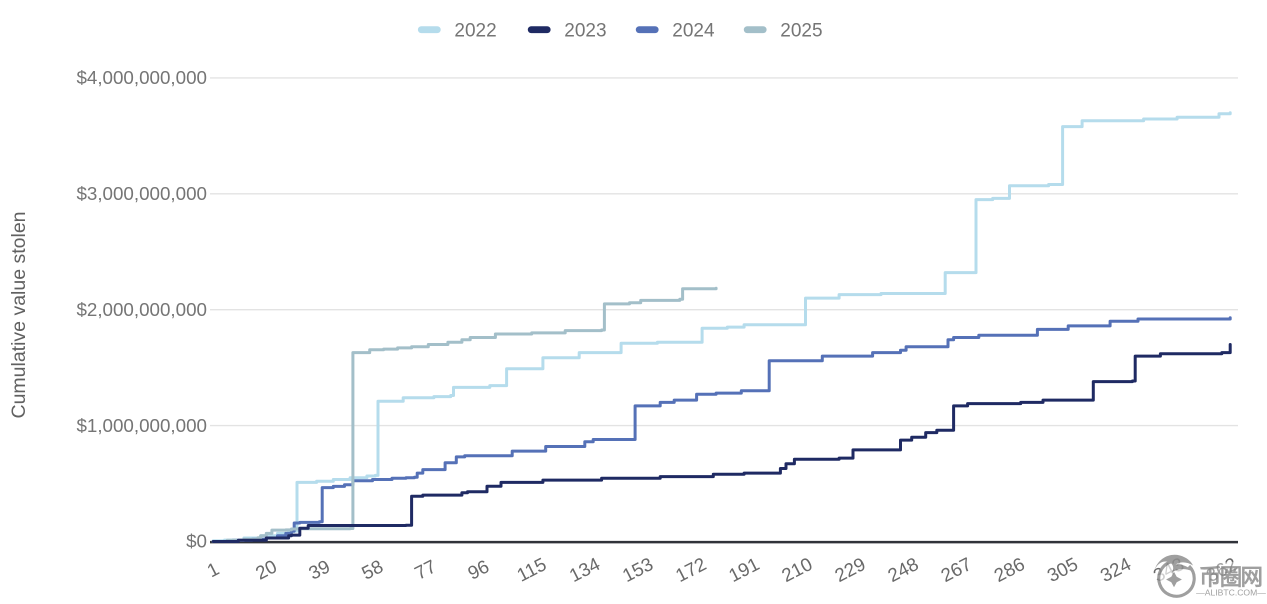  What do you see at coordinates (141, 77) in the screenshot?
I see `svg-text: $4,000,000,000` at bounding box center [141, 77].